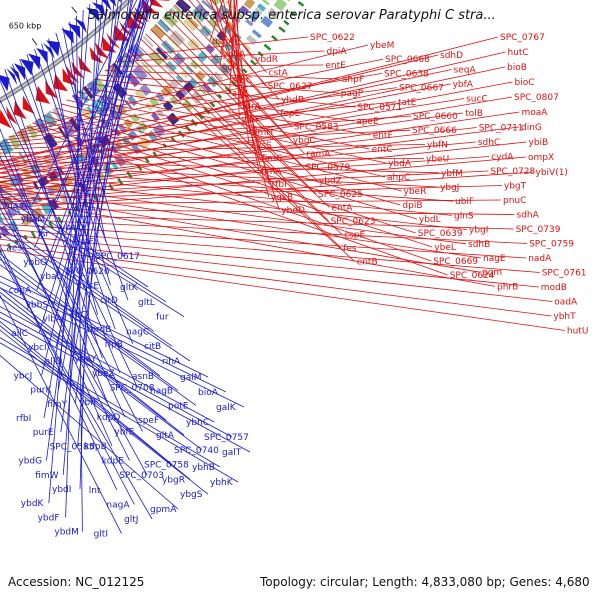 This screenshot has height=600, width=600. What do you see at coordinates (101, 535) in the screenshot?
I see `gene-label-reverse: gltI` at bounding box center [101, 535].